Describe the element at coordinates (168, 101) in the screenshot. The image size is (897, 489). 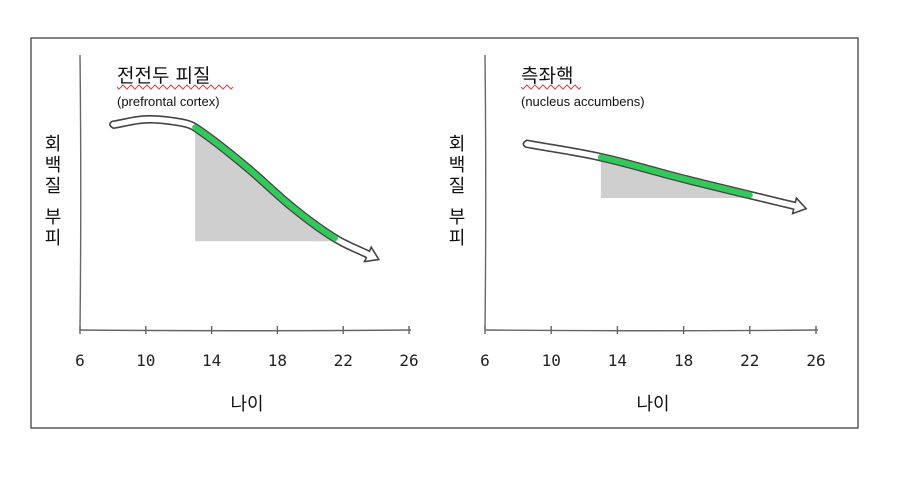
I see `chart-subtitle: (prefrontal cortex)` at that location.